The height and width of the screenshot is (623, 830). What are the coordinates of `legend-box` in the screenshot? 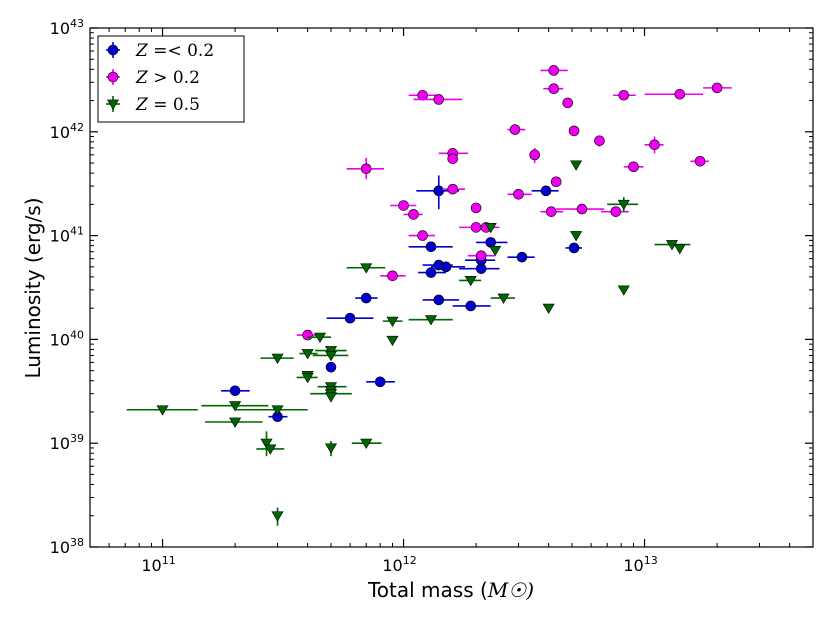 It's located at (171, 79).